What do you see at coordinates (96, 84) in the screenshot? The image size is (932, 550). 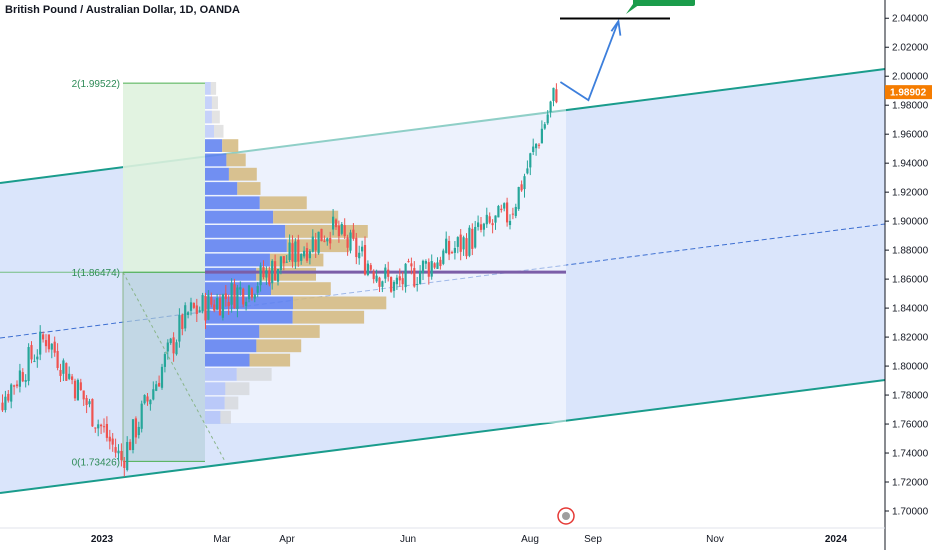 I see `fib-level-label: 2(1.99522)` at bounding box center [96, 84].